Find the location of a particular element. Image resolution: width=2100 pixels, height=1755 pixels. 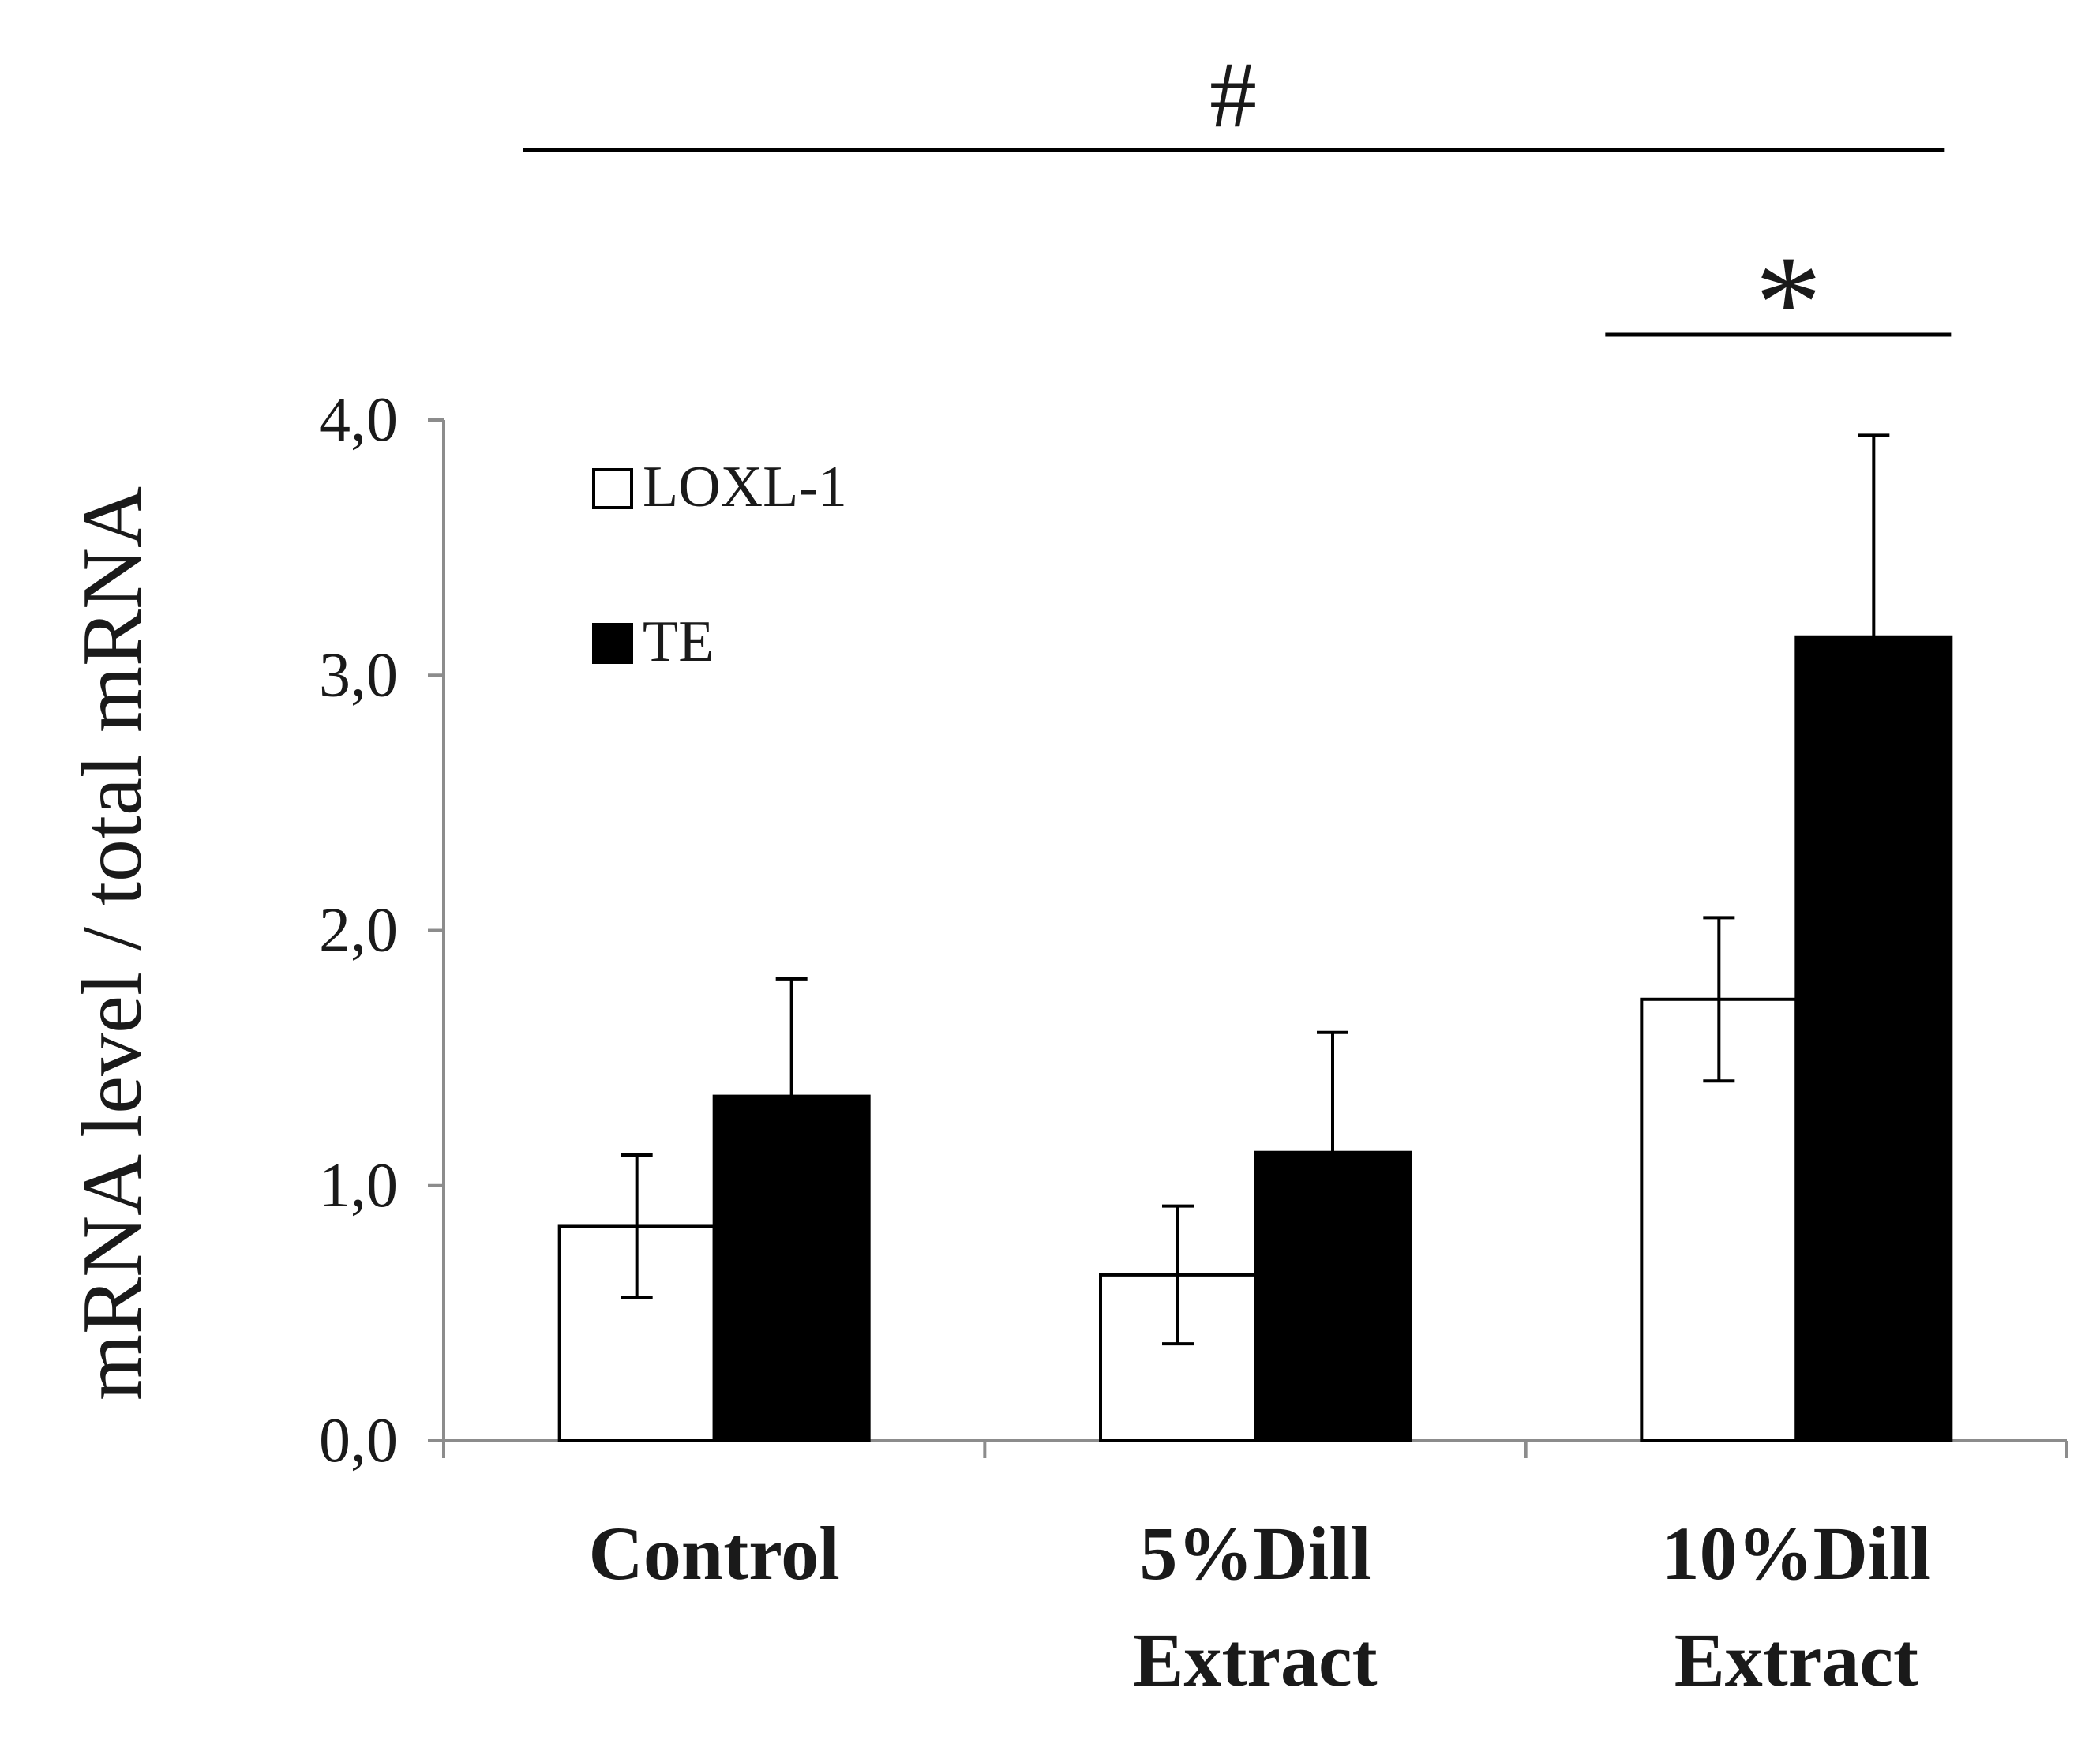

significance-star-label: * is located at coordinates (1788, 302).